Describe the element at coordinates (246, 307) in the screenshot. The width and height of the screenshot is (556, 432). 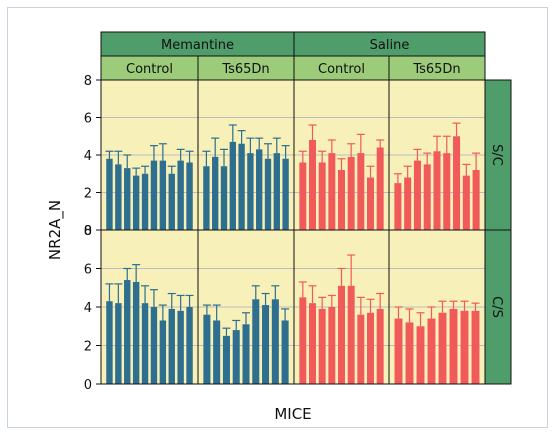
I see `panel-cs-memantine-ts65dn` at that location.